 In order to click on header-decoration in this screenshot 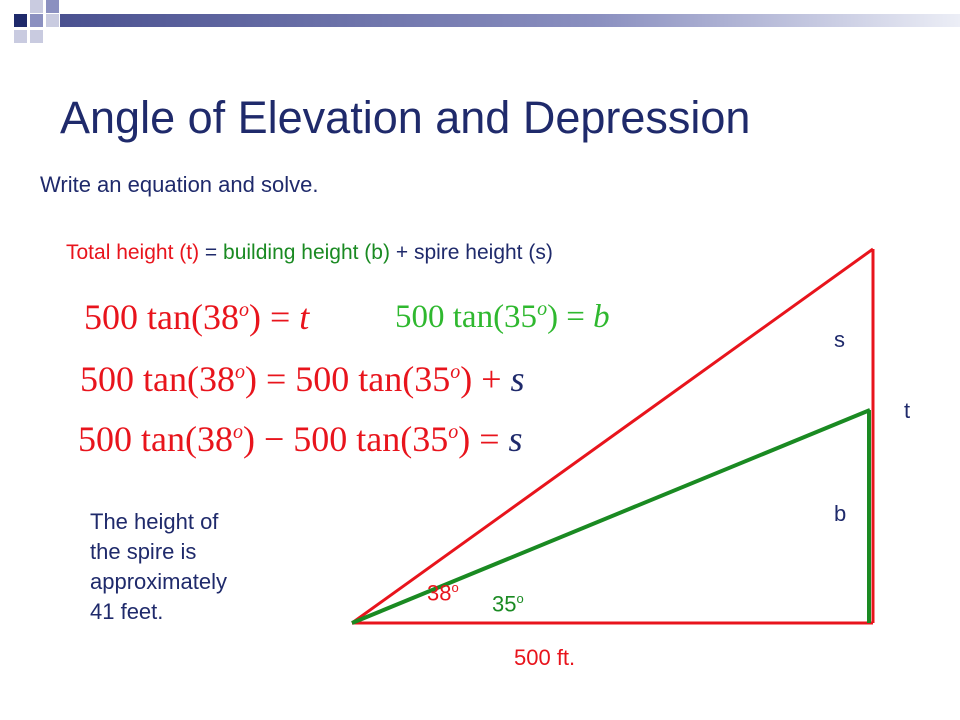, I will do `click(487, 21)`.